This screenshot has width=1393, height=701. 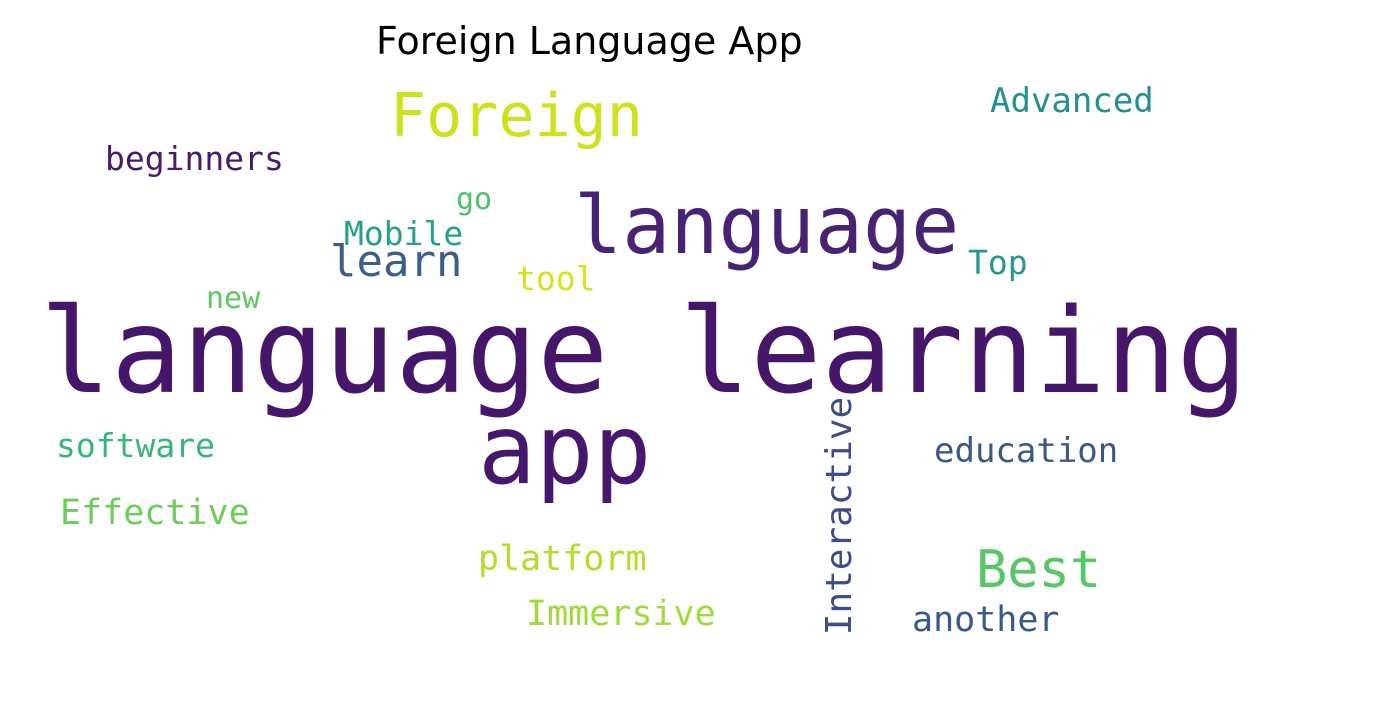 What do you see at coordinates (998, 262) in the screenshot?
I see `word-top: Top` at bounding box center [998, 262].